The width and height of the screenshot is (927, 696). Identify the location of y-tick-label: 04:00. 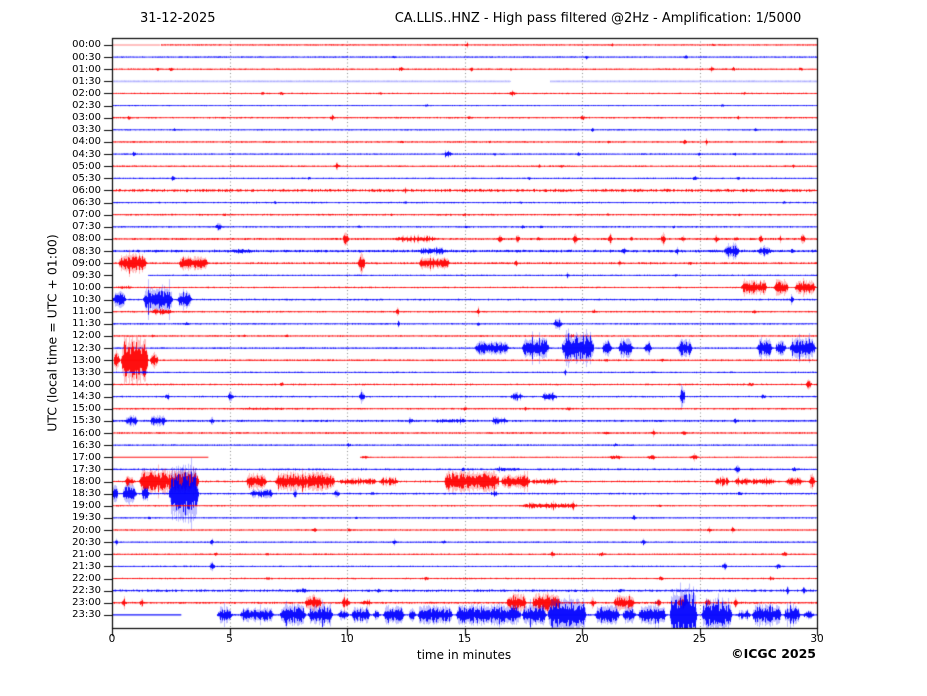
(86, 142).